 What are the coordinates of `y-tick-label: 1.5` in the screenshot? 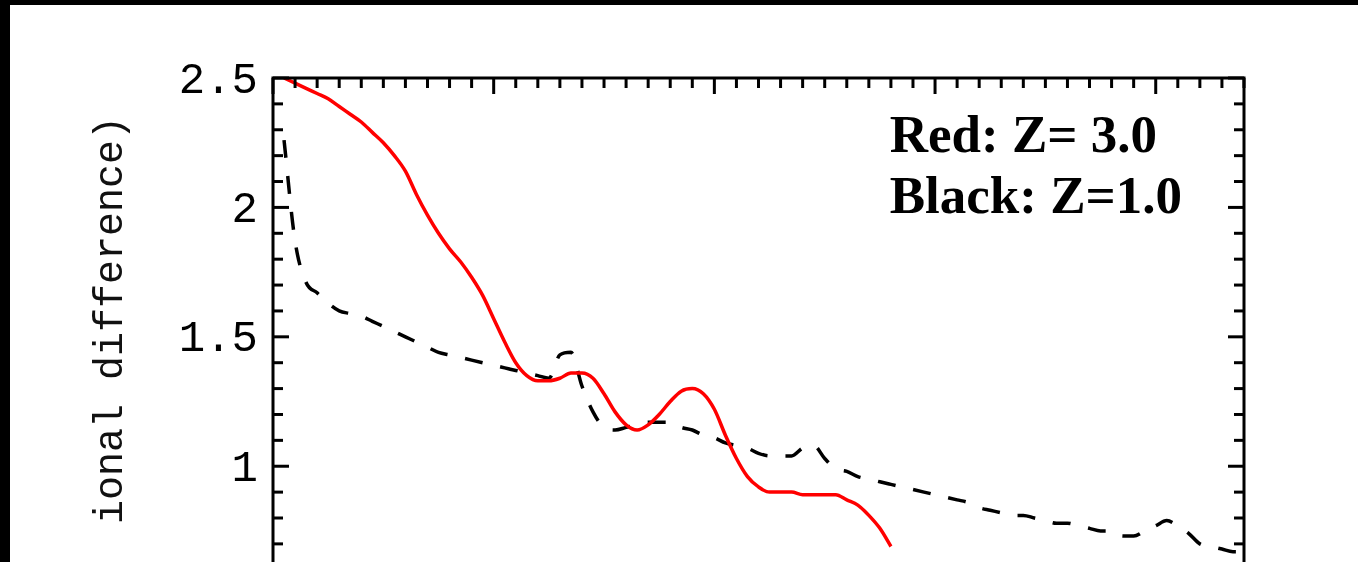 It's located at (218, 339).